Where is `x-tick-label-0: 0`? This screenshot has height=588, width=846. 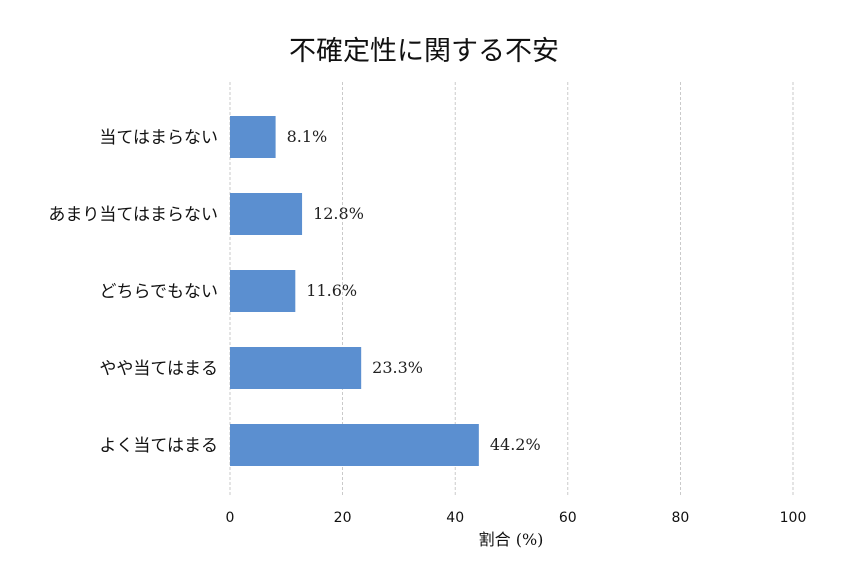 x-tick-label-0: 0 is located at coordinates (230, 518).